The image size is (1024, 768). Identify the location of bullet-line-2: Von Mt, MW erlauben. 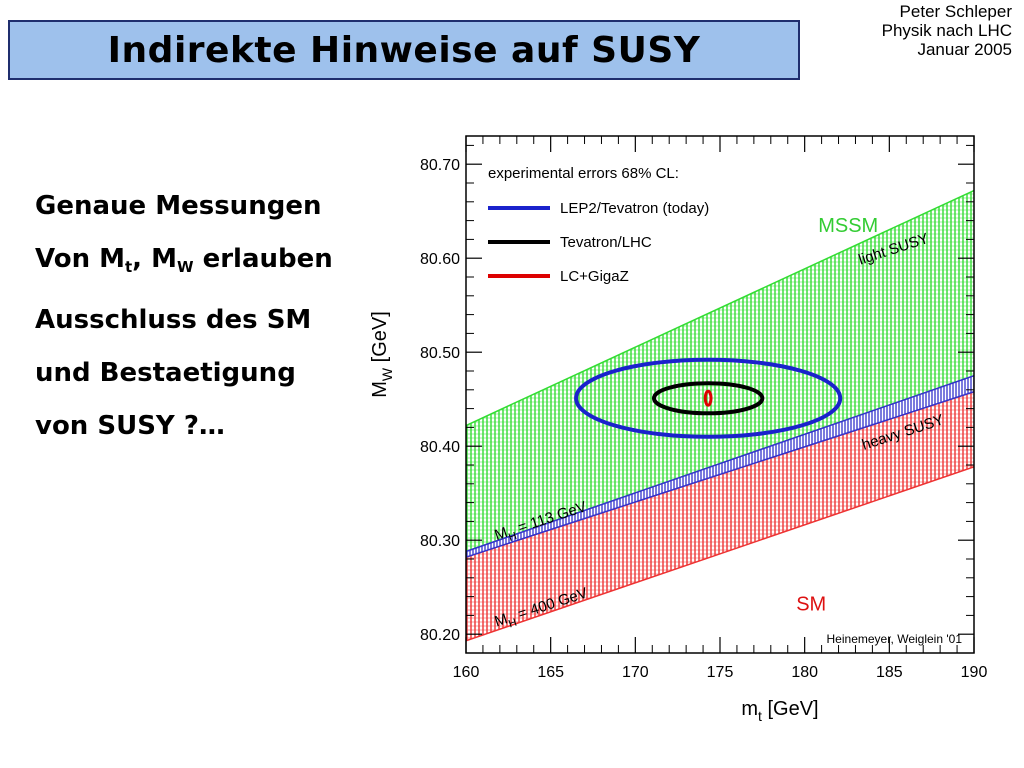
(205, 263).